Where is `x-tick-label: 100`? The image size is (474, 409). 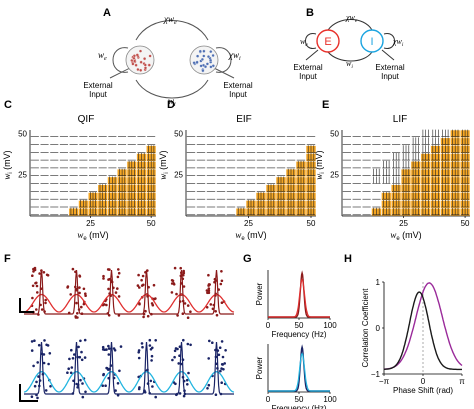 x-tick-label: 100 is located at coordinates (330, 325).